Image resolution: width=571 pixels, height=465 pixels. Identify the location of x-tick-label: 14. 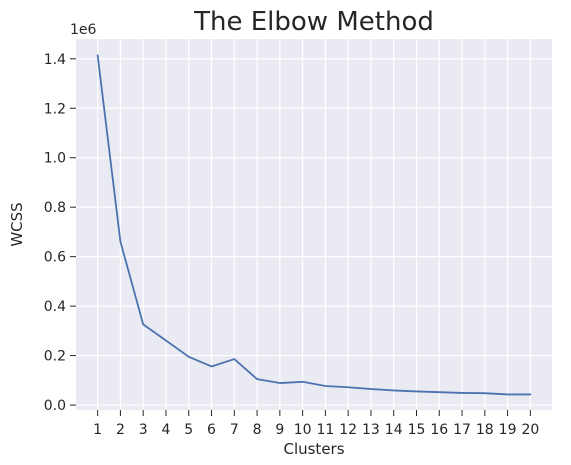
(394, 430).